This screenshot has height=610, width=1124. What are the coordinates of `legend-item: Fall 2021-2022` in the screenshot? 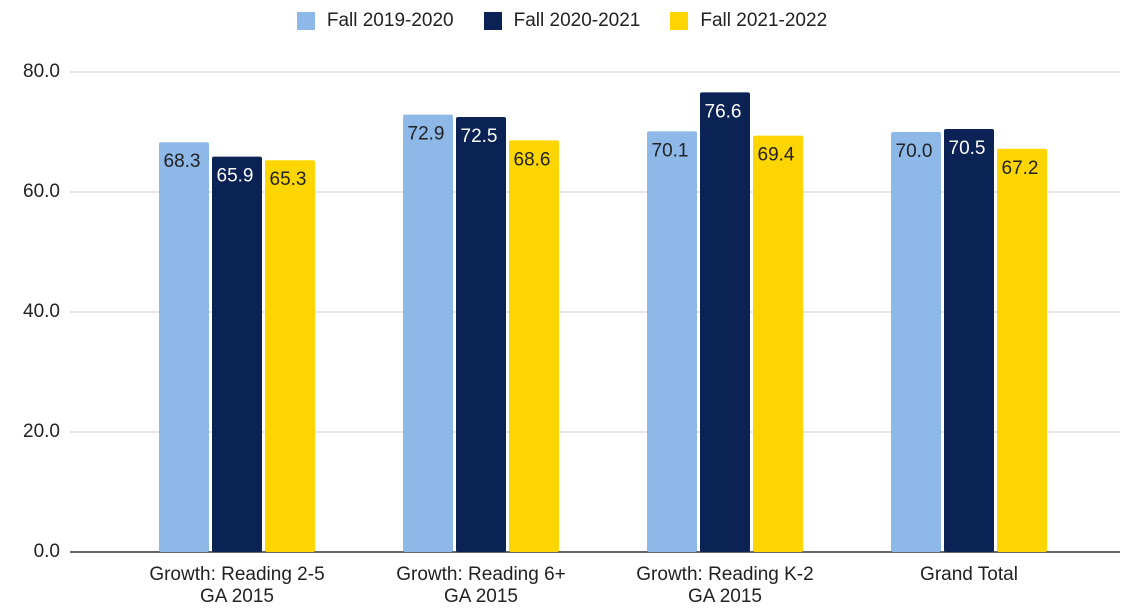 It's located at (748, 21).